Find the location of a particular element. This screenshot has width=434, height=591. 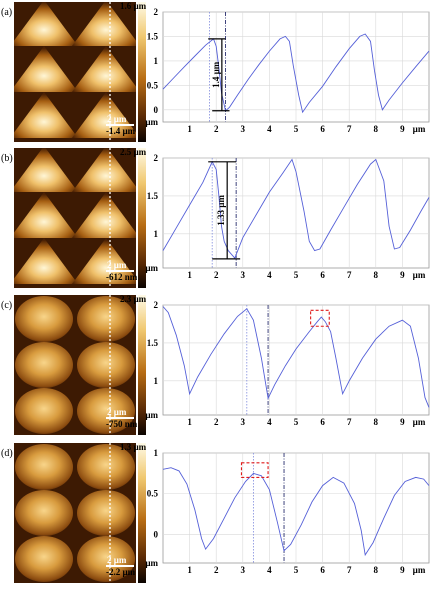

height-label: 1.33 µm is located at coordinates (221, 210).